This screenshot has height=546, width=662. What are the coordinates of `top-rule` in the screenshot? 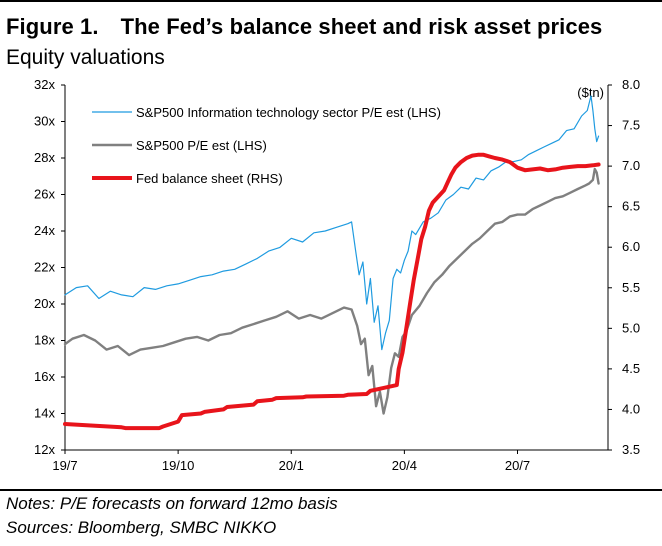 It's located at (331, 1).